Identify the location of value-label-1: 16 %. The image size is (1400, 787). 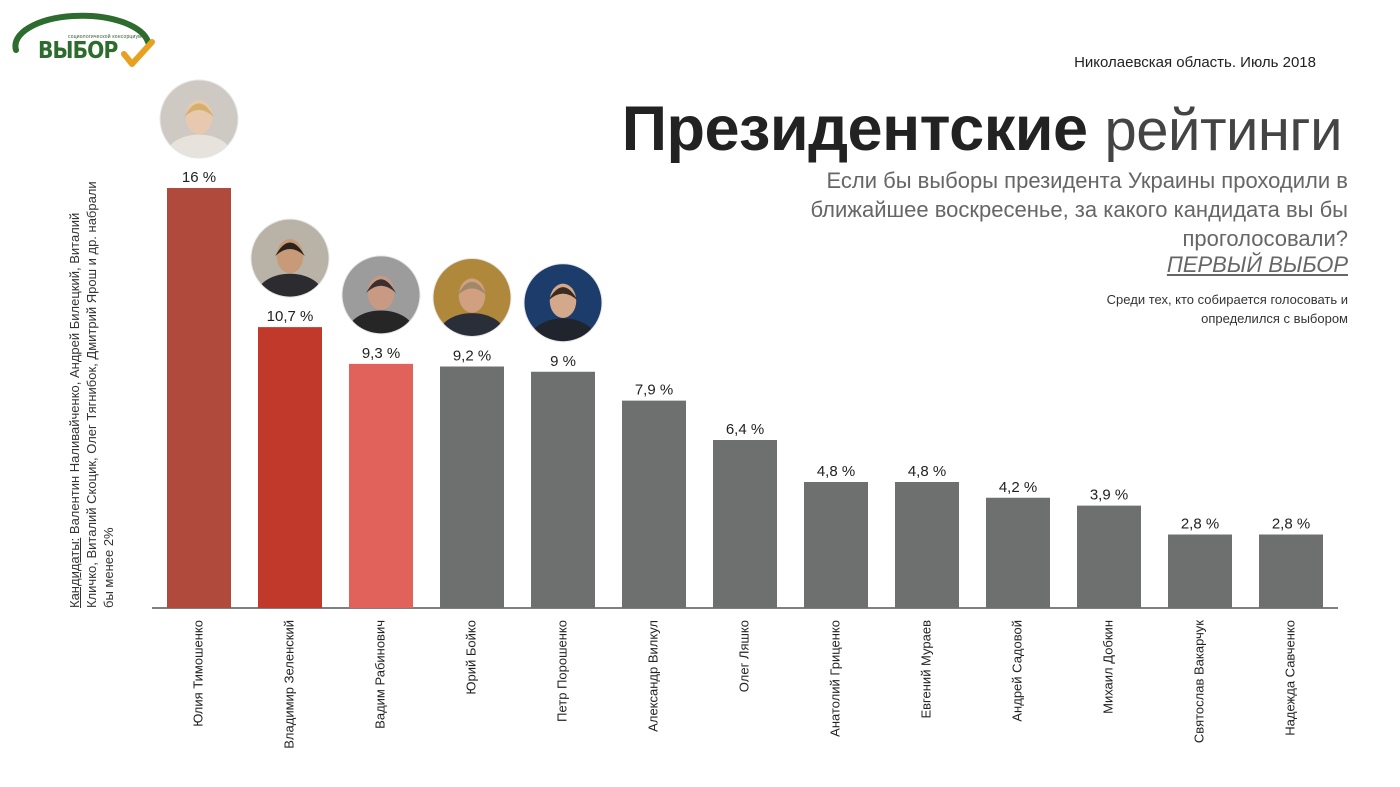
(199, 177).